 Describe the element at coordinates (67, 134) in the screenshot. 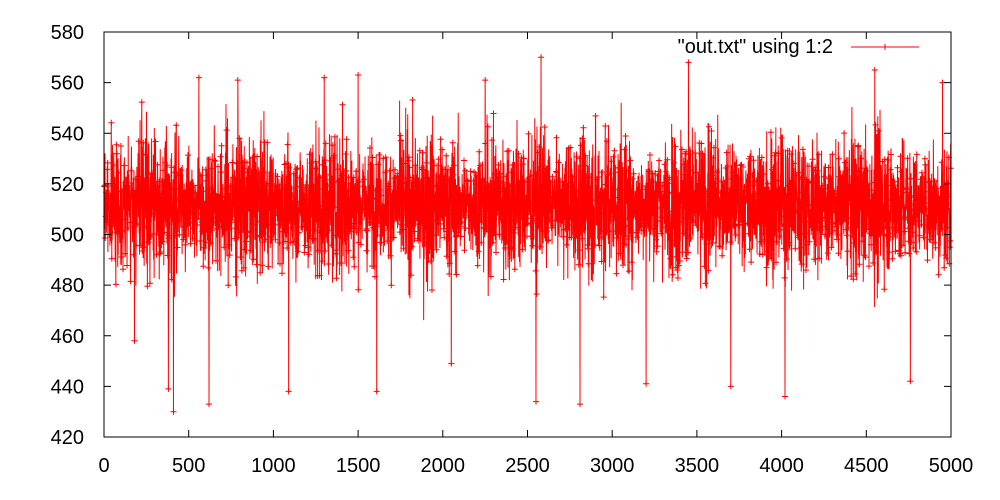

I see `y-tick-label: 540` at that location.